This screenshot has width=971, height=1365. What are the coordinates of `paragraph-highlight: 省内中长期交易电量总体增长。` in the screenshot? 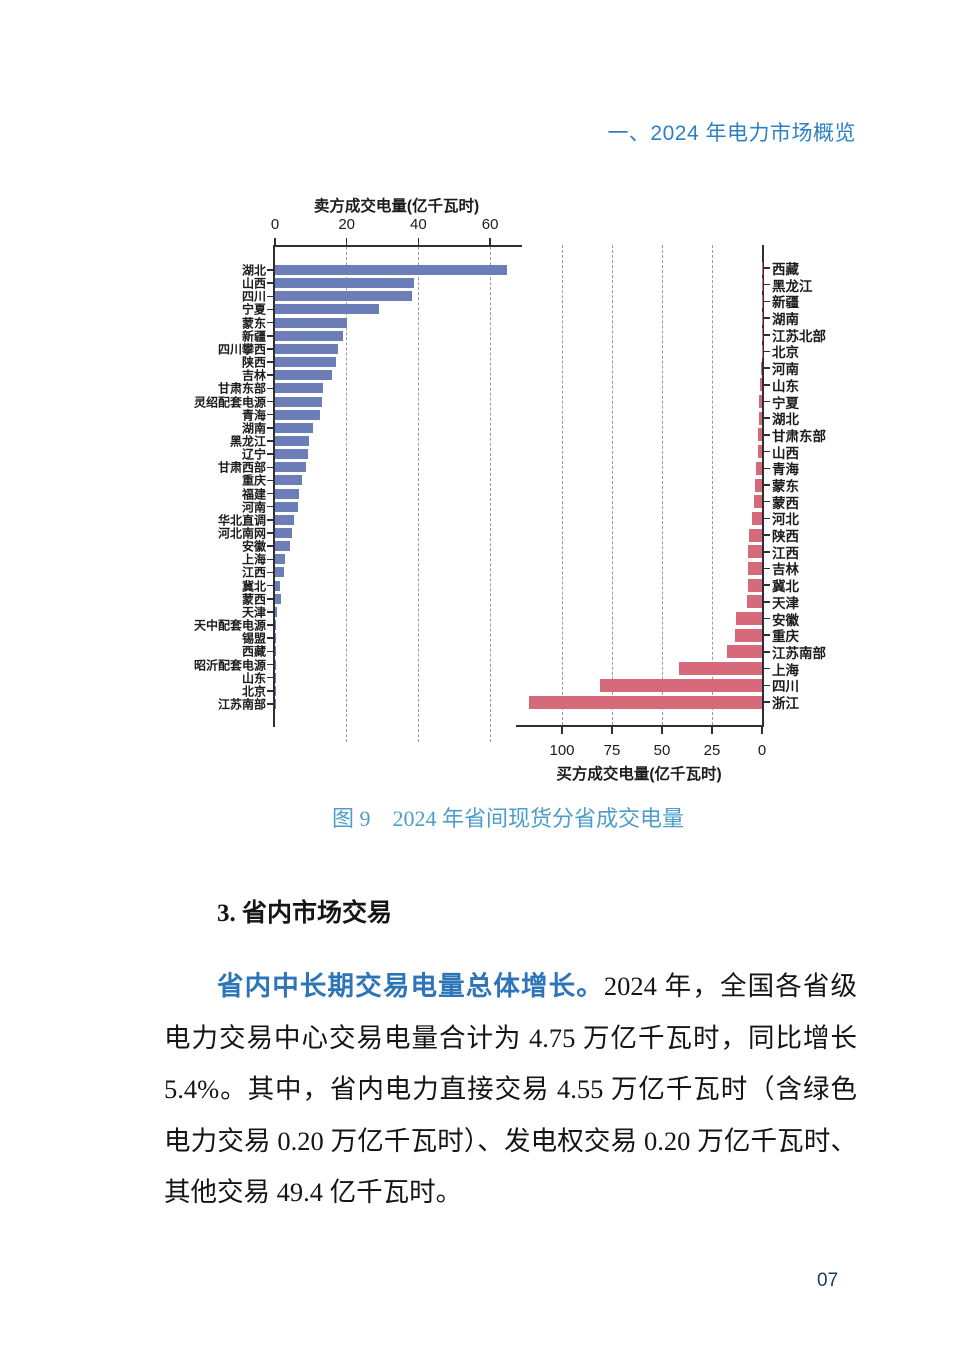 It's located at (410, 986).